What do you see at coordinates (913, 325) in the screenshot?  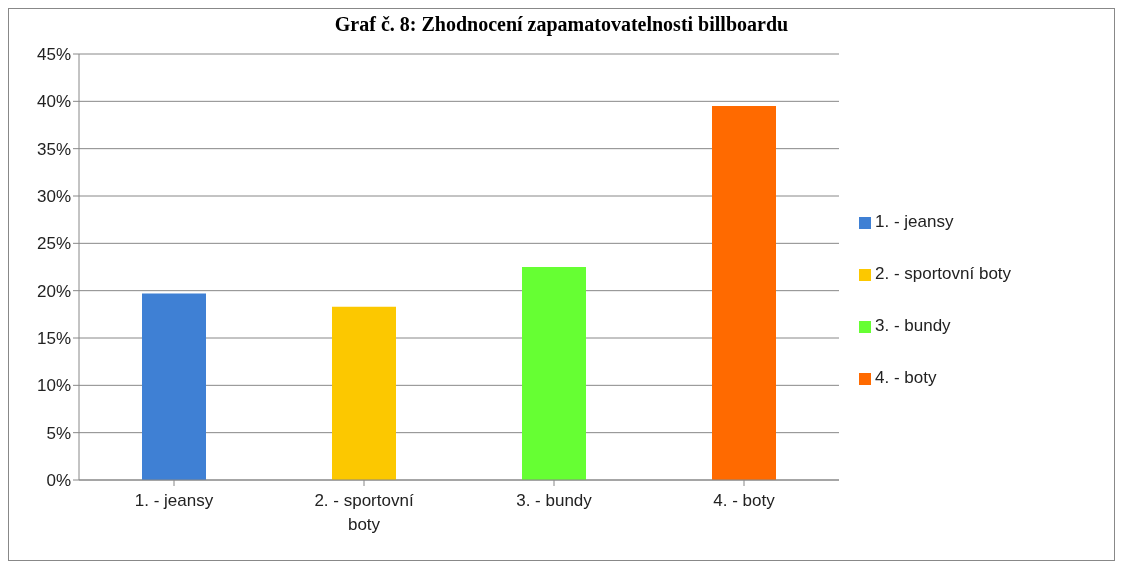 I see `legend-label: 3. - bundy` at bounding box center [913, 325].